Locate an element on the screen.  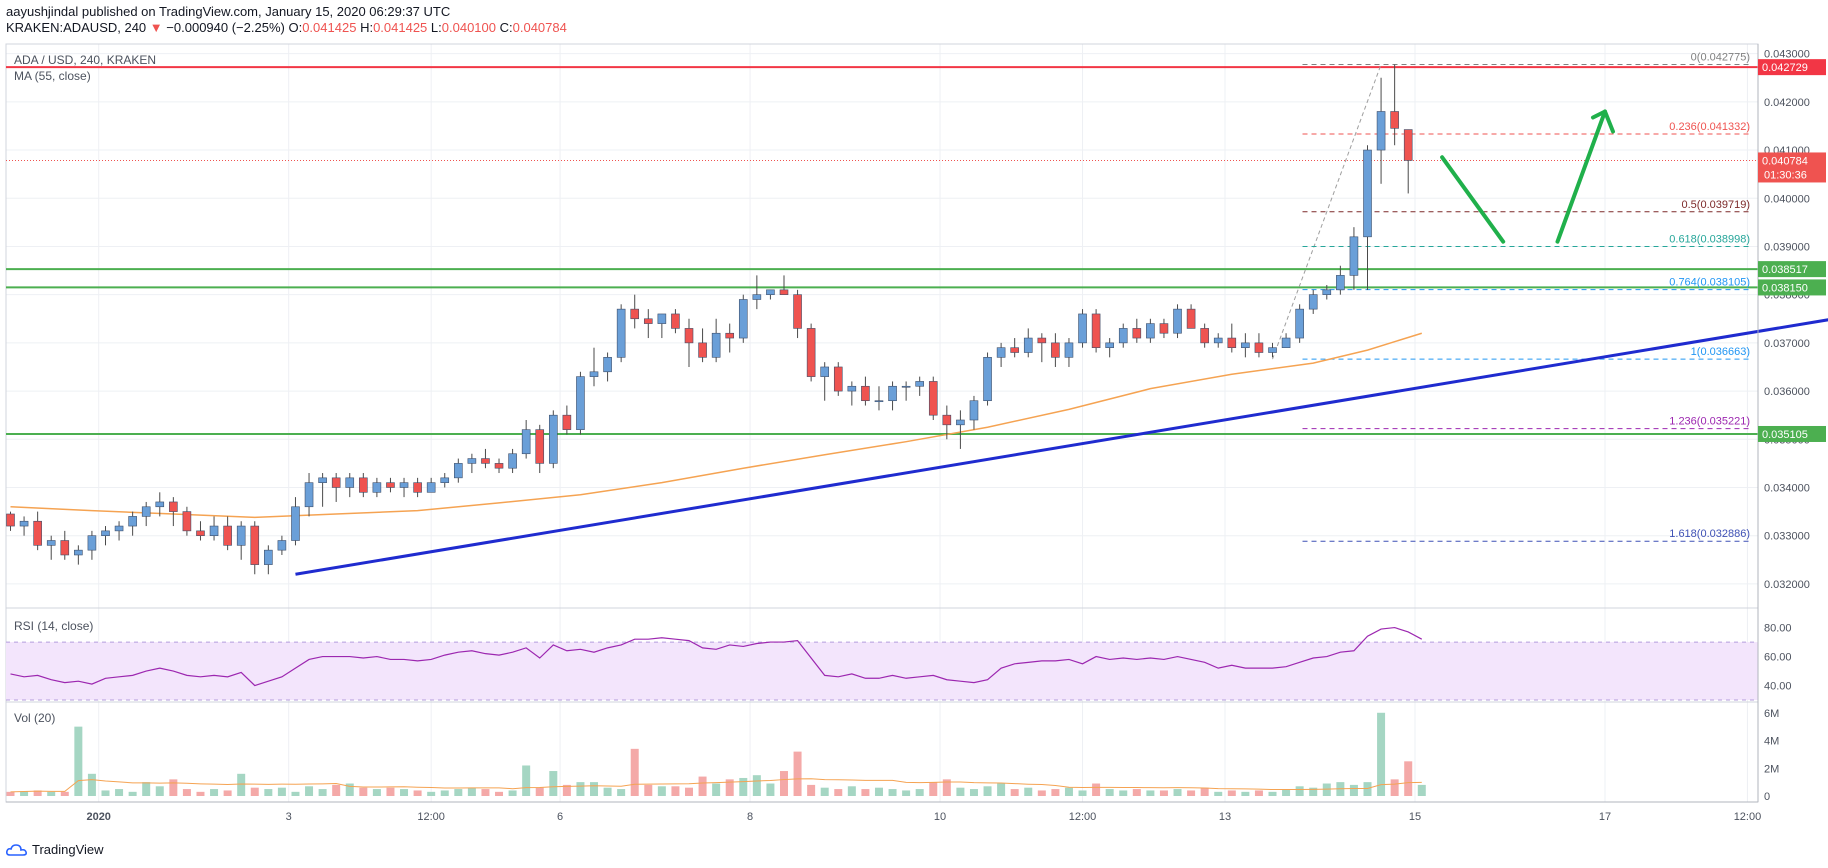
support-price-label: 0.035105 is located at coordinates (1785, 435).